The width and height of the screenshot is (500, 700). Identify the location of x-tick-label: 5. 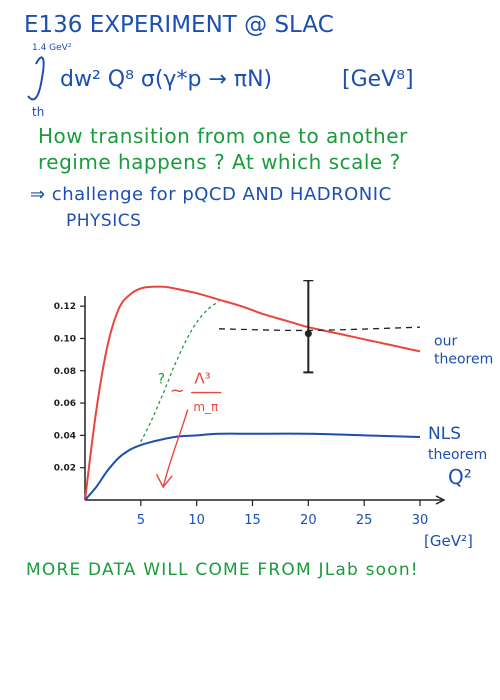
(141, 520).